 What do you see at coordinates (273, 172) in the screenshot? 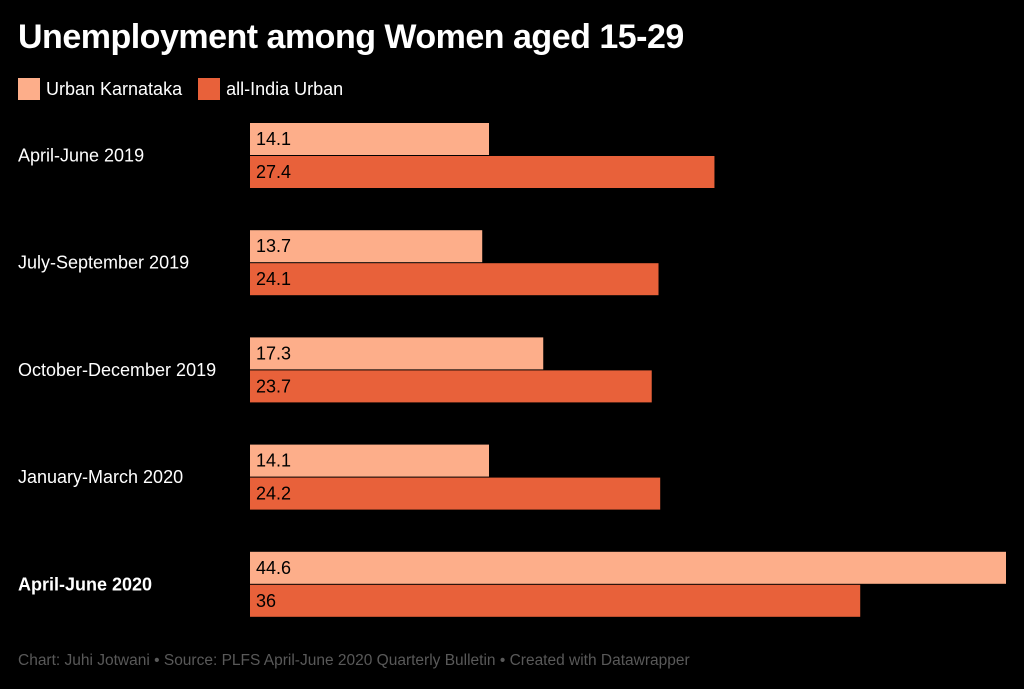
I see `bar-value-label: 27.4` at bounding box center [273, 172].